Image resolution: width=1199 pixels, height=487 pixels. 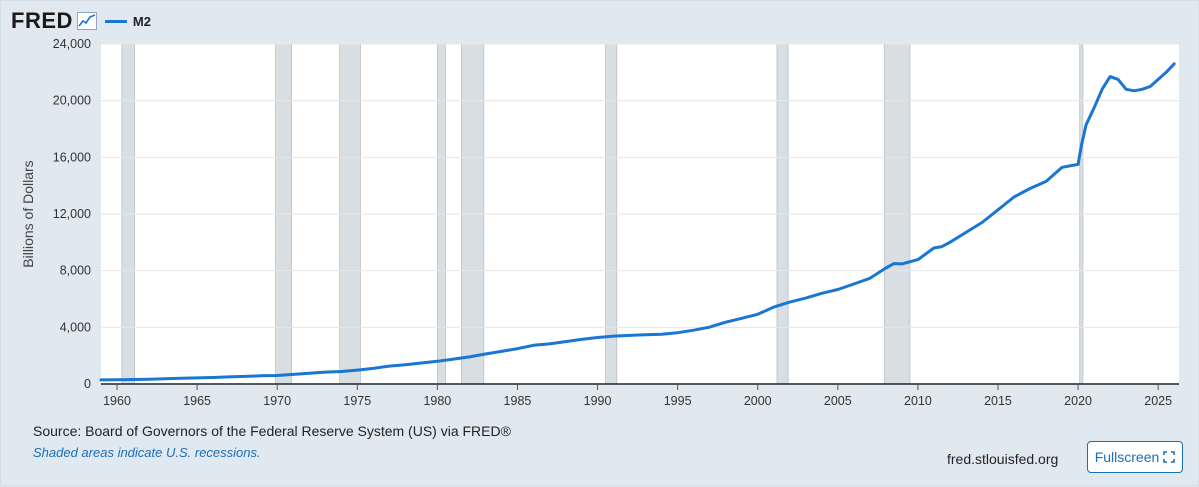 What do you see at coordinates (197, 401) in the screenshot?
I see `x-tick-label-1: 1965` at bounding box center [197, 401].